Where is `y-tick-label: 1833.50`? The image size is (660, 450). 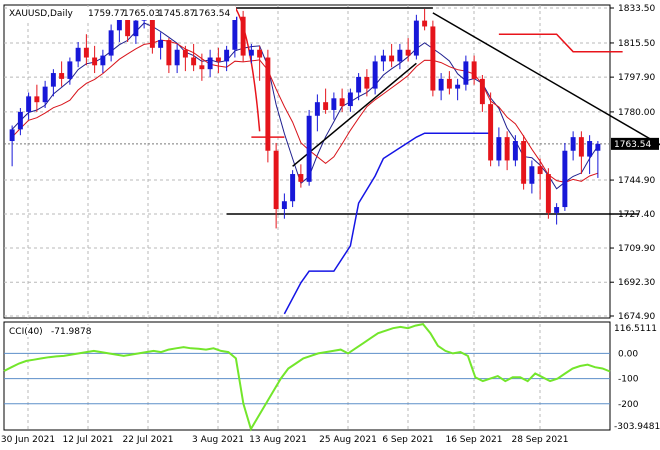 y-tick-label: 1833.50 is located at coordinates (636, 9).